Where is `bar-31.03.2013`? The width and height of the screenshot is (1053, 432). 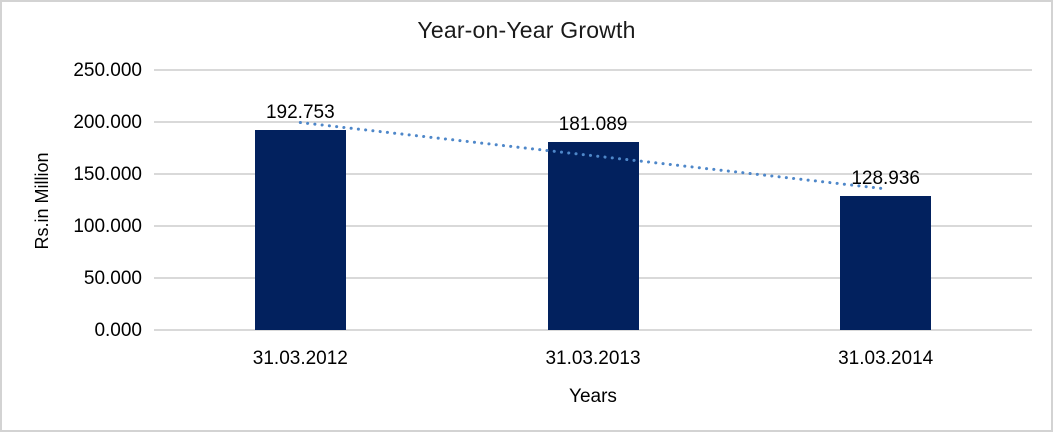 bar-31.03.2013 is located at coordinates (593, 235).